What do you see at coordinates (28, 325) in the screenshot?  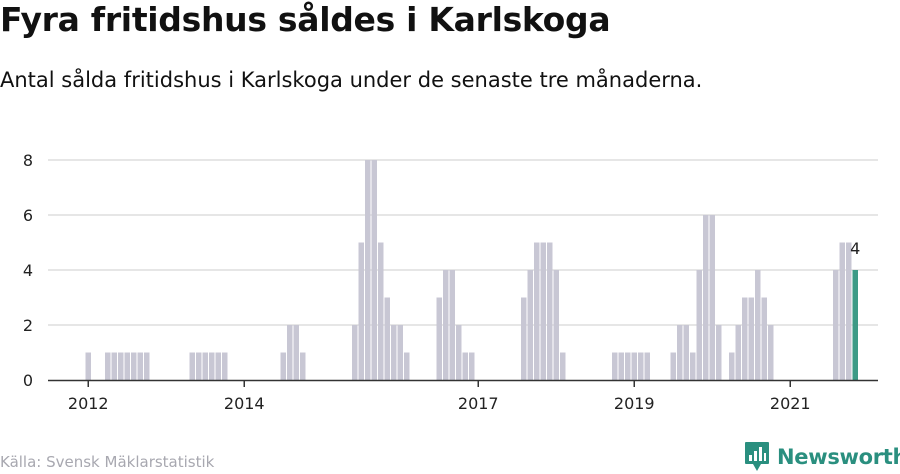 I see `y-tick-label: 2` at bounding box center [28, 325].